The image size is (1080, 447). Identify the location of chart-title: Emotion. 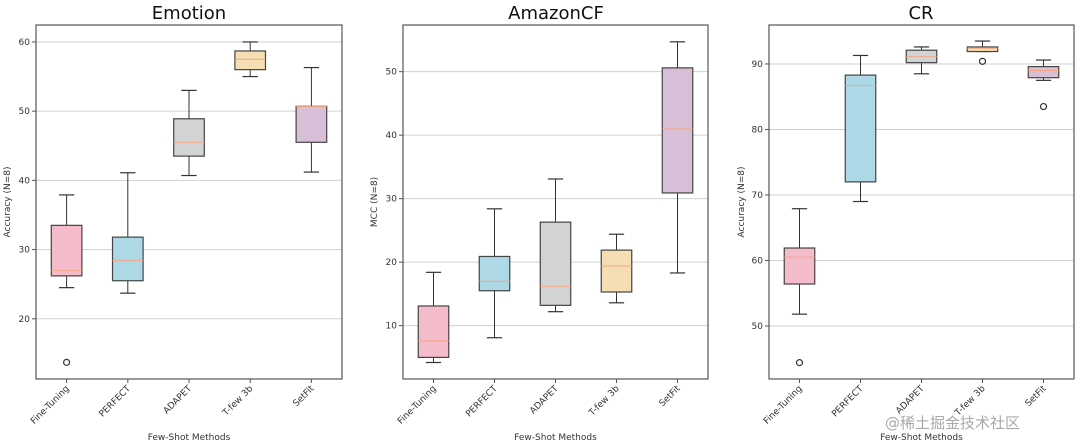
(189, 13).